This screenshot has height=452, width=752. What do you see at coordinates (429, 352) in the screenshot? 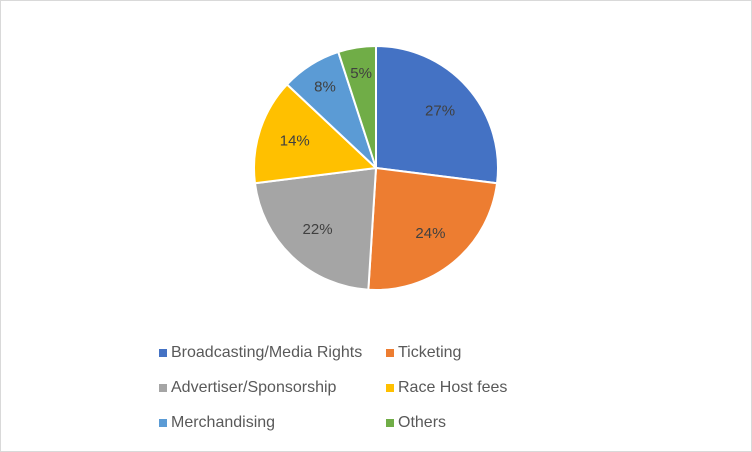
I see `legend-label: Ticketing` at bounding box center [429, 352].